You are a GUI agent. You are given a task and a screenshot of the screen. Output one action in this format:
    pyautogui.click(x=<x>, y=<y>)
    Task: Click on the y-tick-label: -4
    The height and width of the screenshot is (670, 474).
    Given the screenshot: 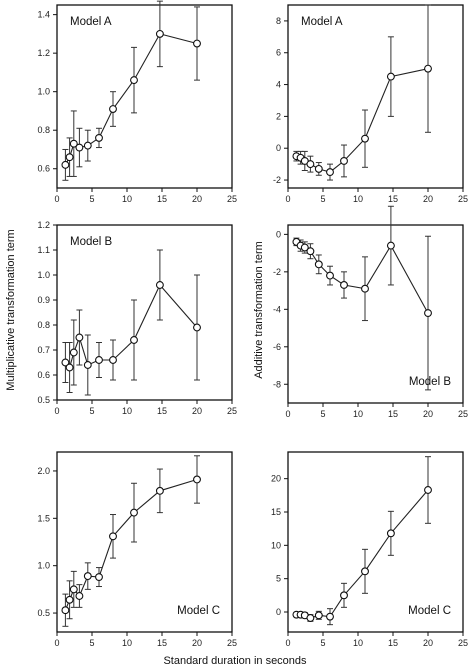 What is the action you would take?
    pyautogui.click(x=277, y=309)
    